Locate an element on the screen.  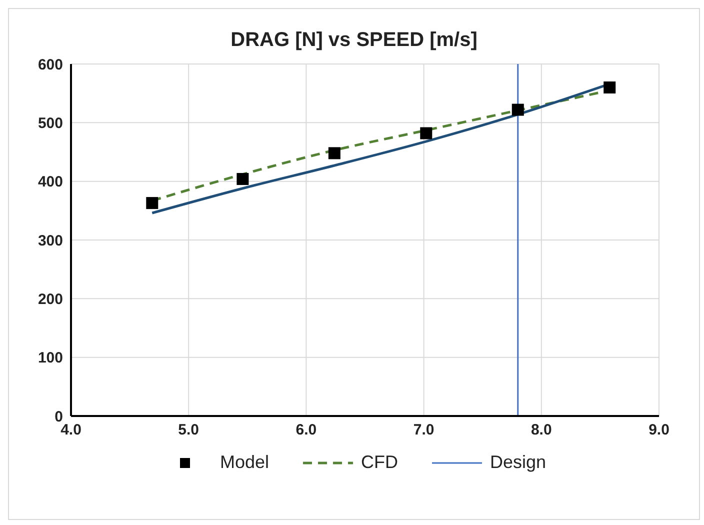
chart-title: DRAG [N] vs SPEED [m/s] is located at coordinates (354, 40).